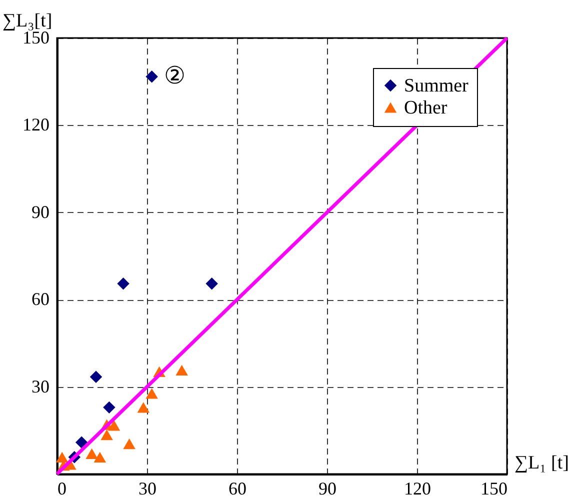 The width and height of the screenshot is (568, 504). I want to click on y-tick-label: 60, so click(41, 299).